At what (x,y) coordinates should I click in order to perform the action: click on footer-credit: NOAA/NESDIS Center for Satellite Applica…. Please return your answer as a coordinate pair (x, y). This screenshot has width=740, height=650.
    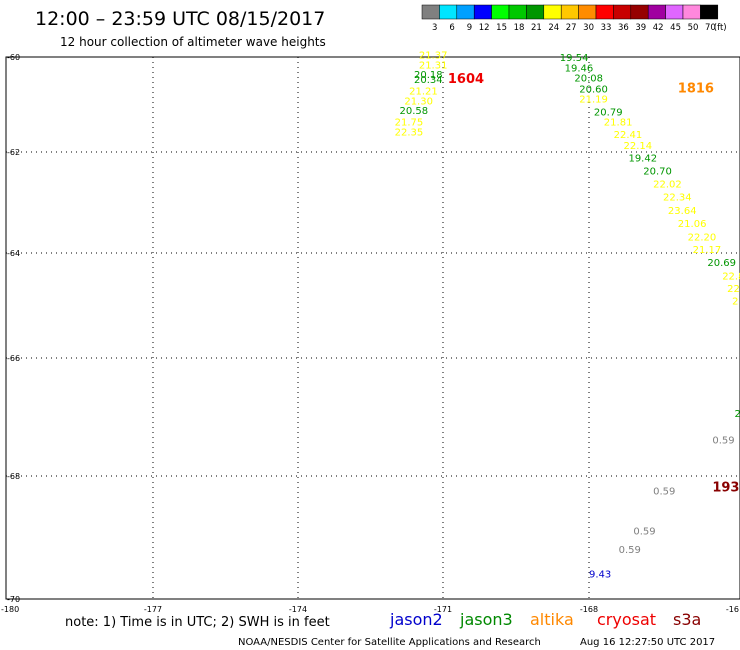
    Looking at the image, I should click on (389, 642).